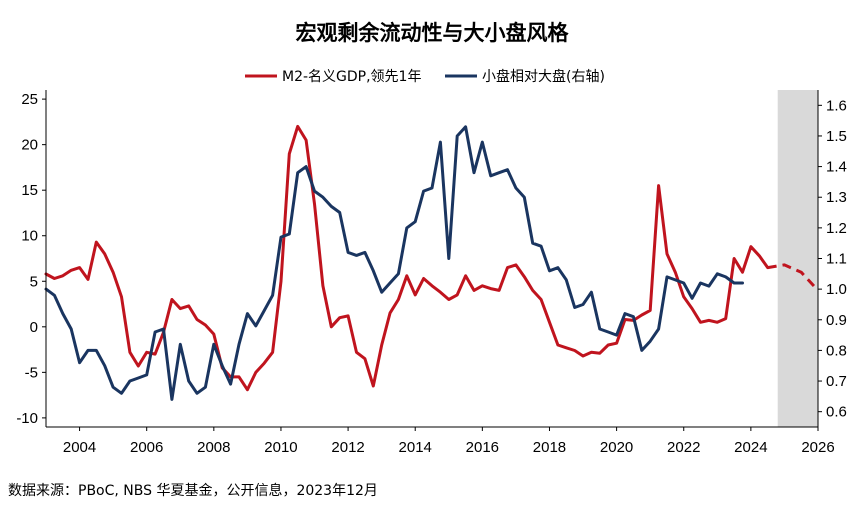 This screenshot has width=865, height=510. Describe the element at coordinates (27, 418) in the screenshot. I see `left-tick-label: -10` at that location.